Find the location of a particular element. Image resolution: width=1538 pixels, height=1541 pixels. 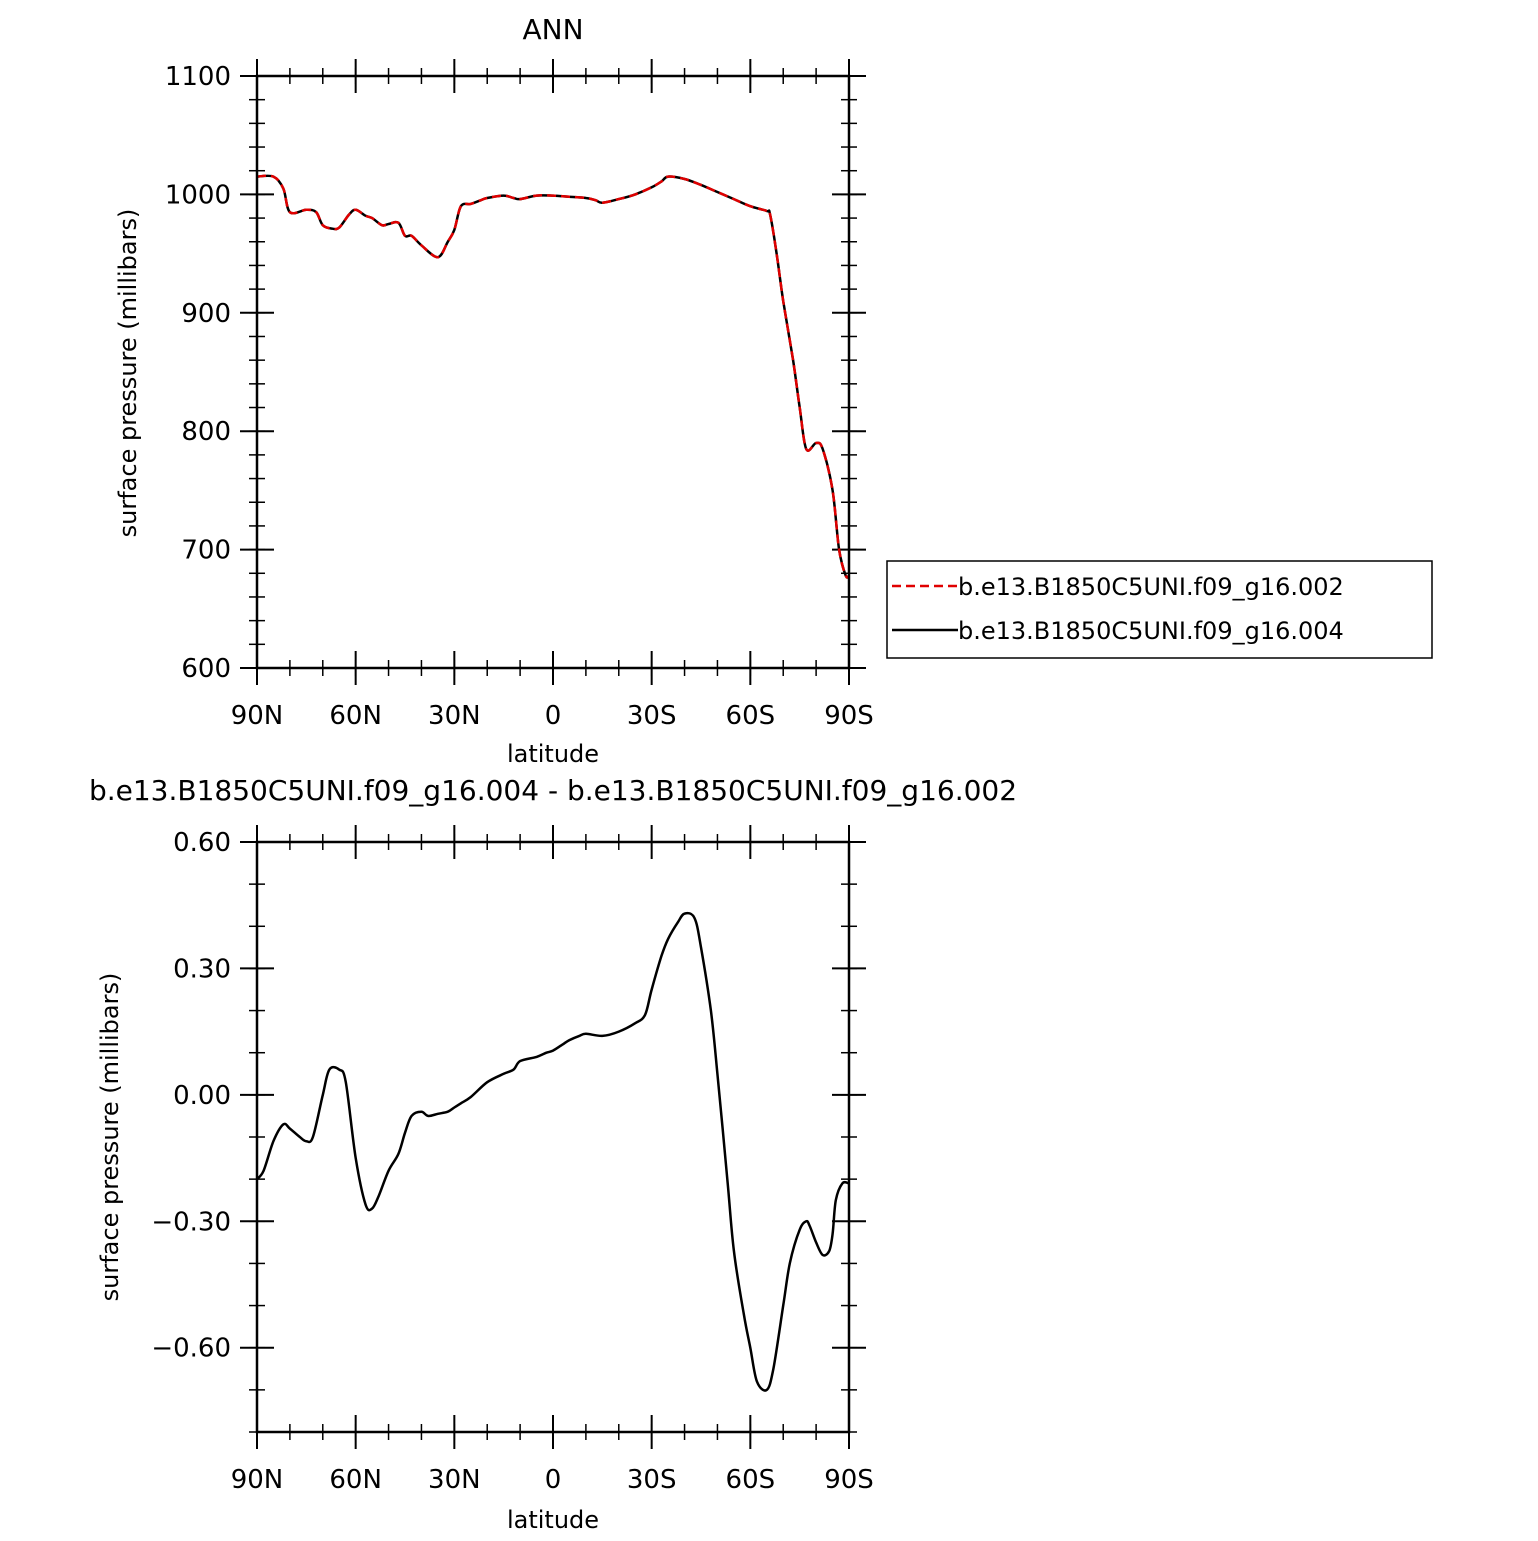

top-x-axis-label: latitude is located at coordinates (553, 754).